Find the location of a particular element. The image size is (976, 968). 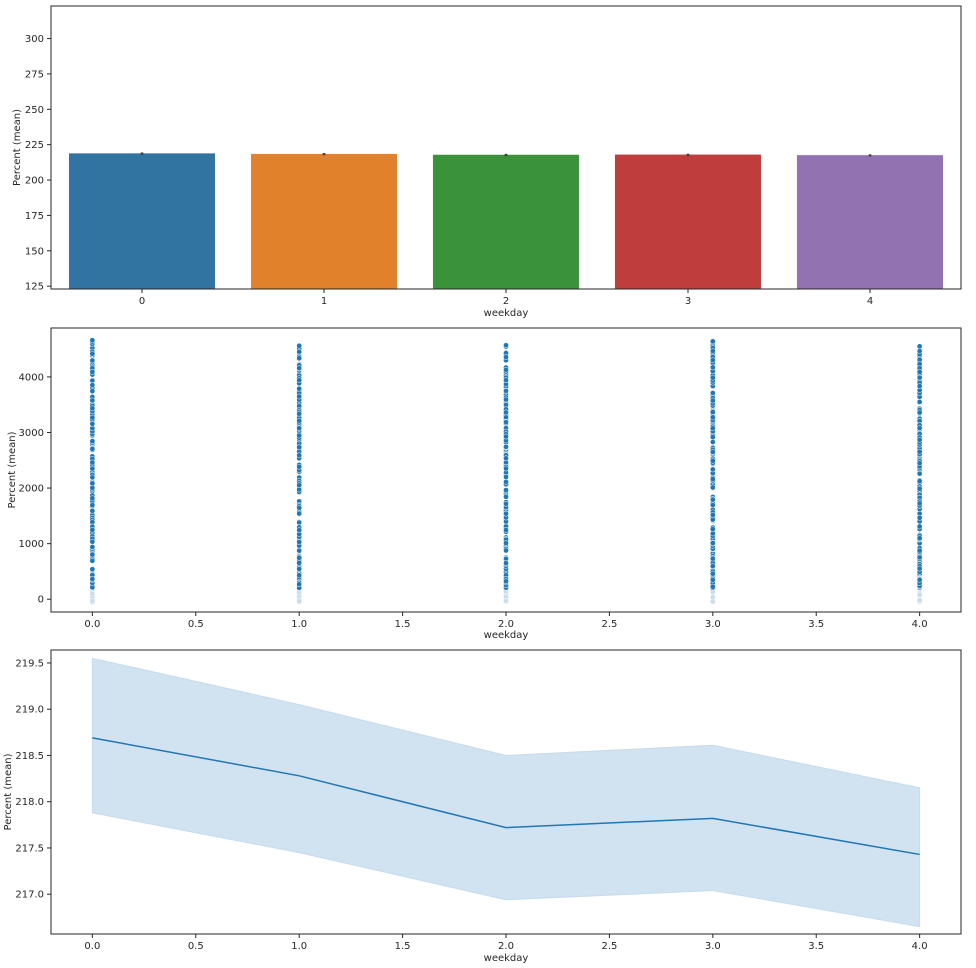

y-tick-label: 219.5 is located at coordinates (29, 663).